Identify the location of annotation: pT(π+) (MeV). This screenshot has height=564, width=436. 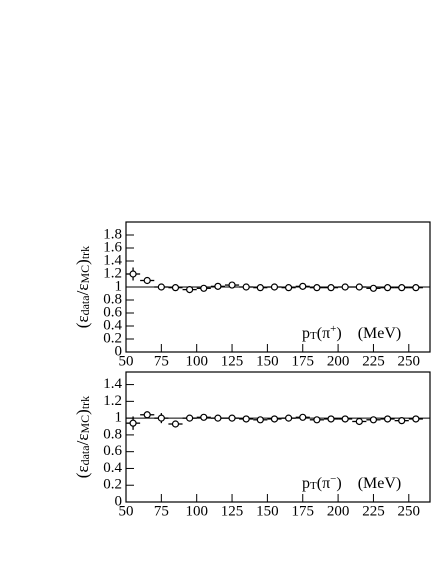
(351, 332).